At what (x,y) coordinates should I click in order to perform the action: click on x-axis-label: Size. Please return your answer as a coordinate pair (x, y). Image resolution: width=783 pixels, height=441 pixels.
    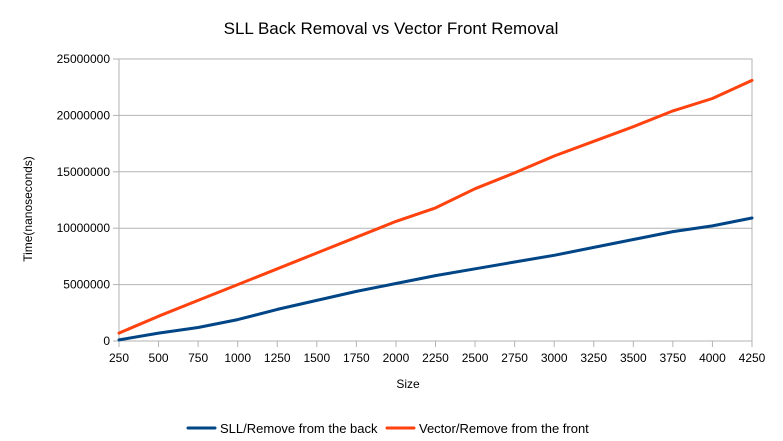
    Looking at the image, I should click on (408, 384).